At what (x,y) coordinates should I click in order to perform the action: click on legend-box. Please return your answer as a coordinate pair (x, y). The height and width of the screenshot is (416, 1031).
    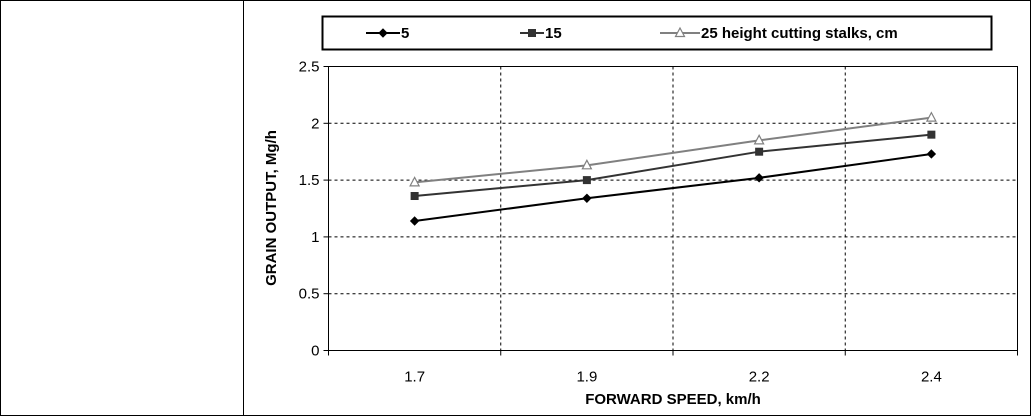
    Looking at the image, I should click on (657, 33).